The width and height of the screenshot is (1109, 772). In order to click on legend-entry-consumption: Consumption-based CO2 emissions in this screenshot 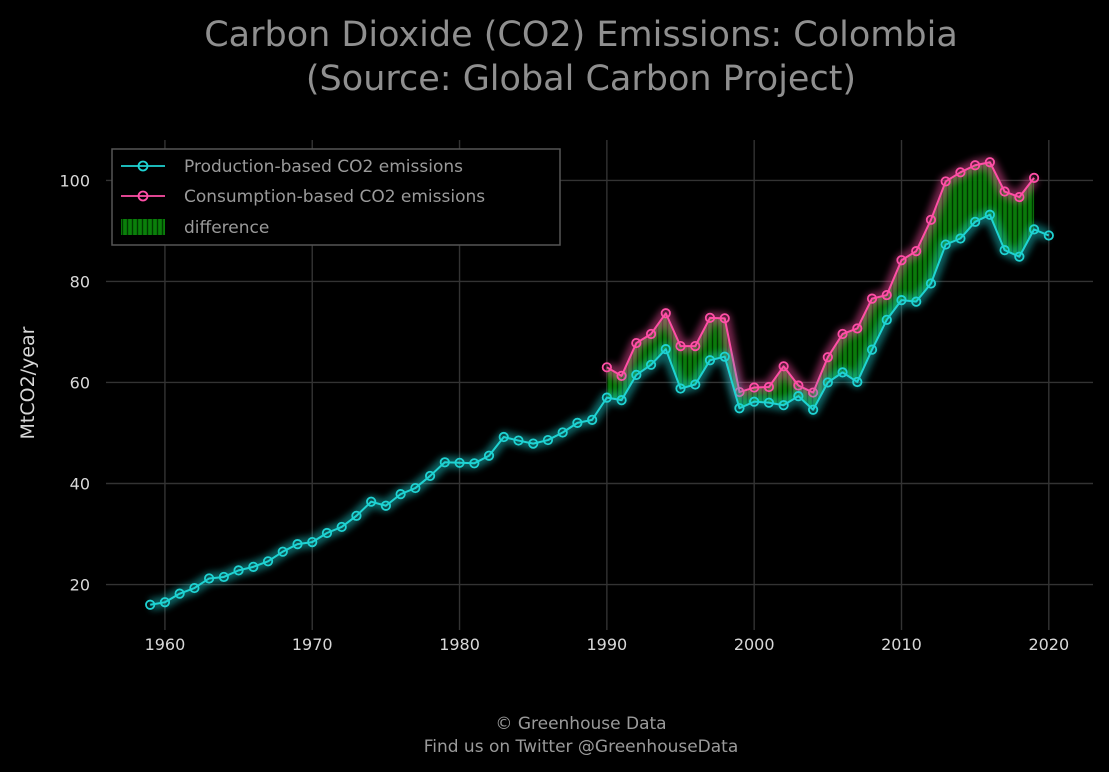, I will do `click(303, 197)`.